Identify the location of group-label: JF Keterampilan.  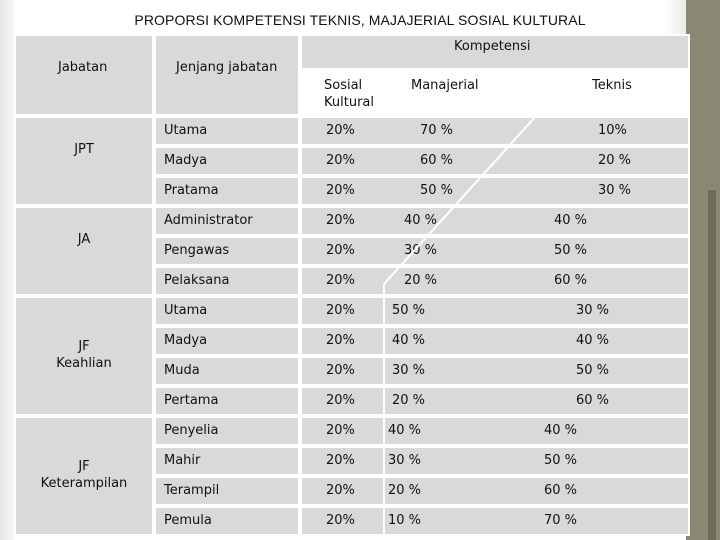
(84, 475).